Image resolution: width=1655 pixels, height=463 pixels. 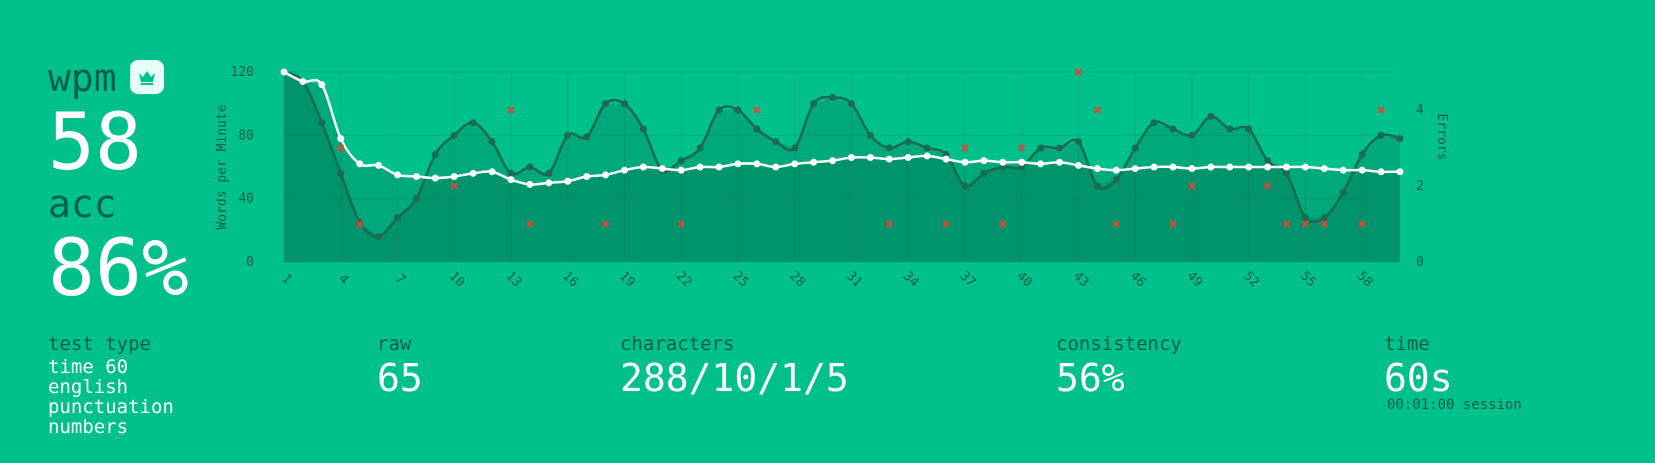 I want to click on characters-label: characters, so click(x=677, y=344).